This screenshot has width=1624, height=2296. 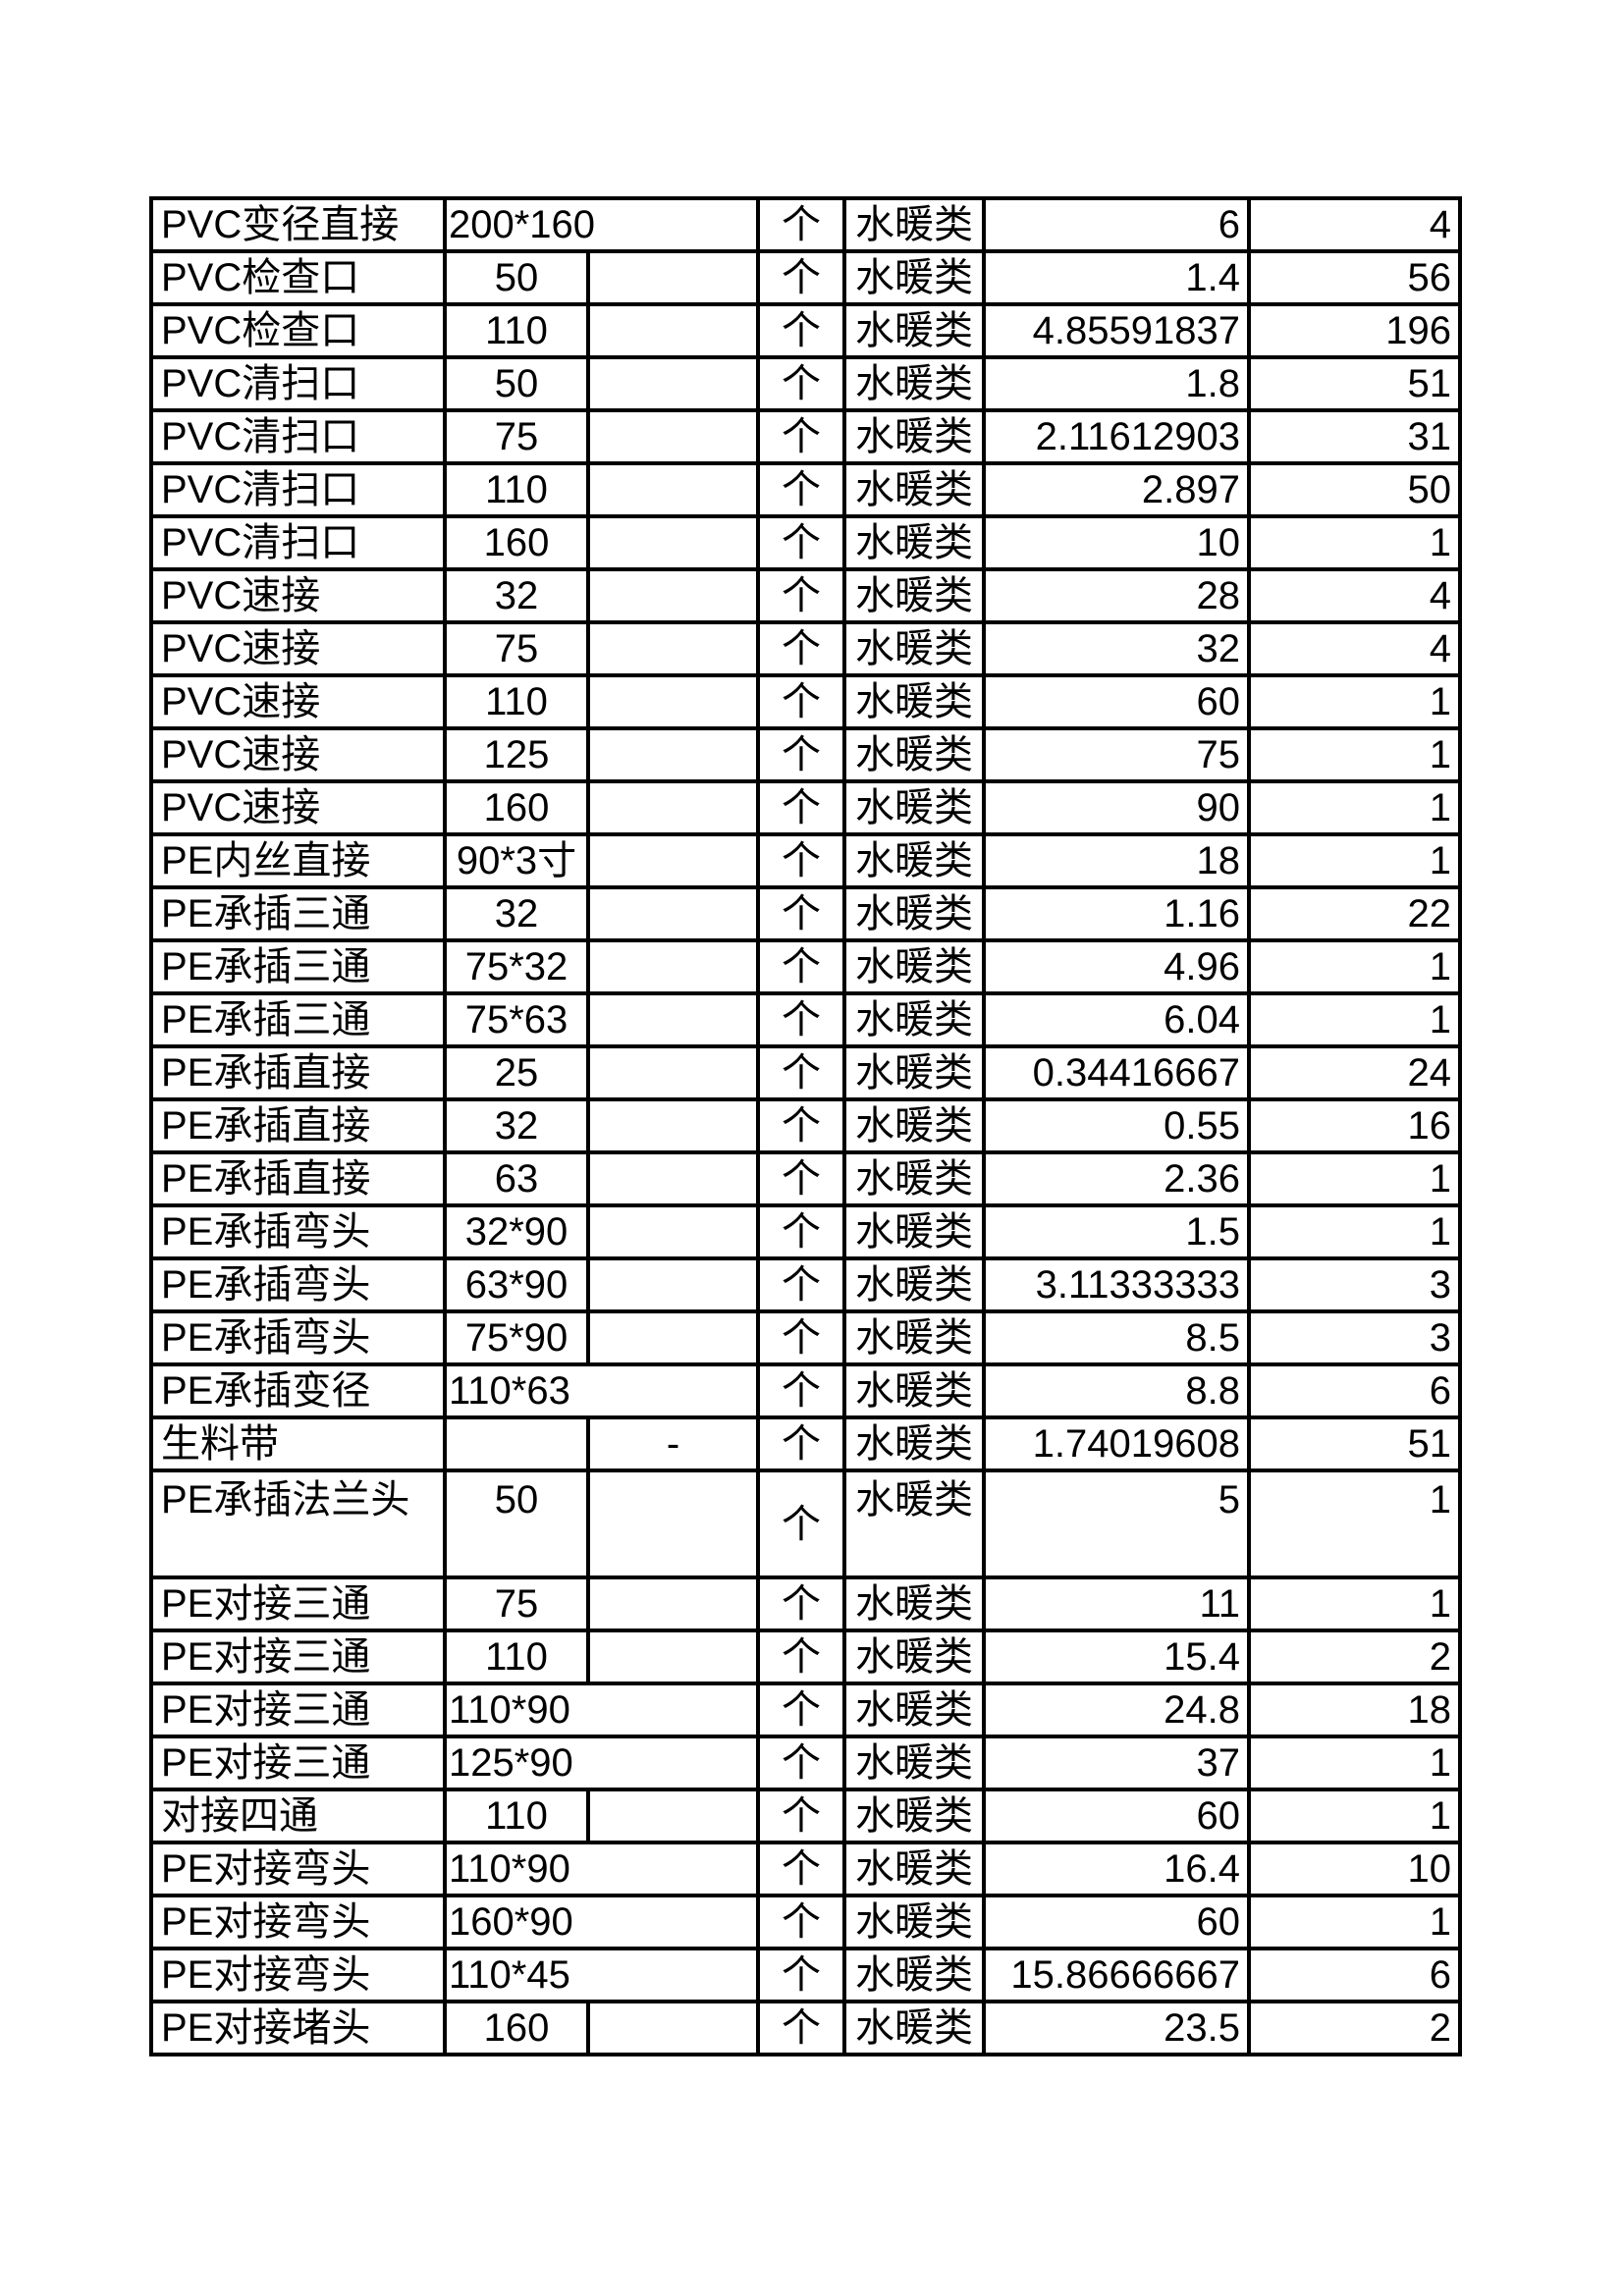 I want to click on price-cell: 75, so click(x=1116, y=754).